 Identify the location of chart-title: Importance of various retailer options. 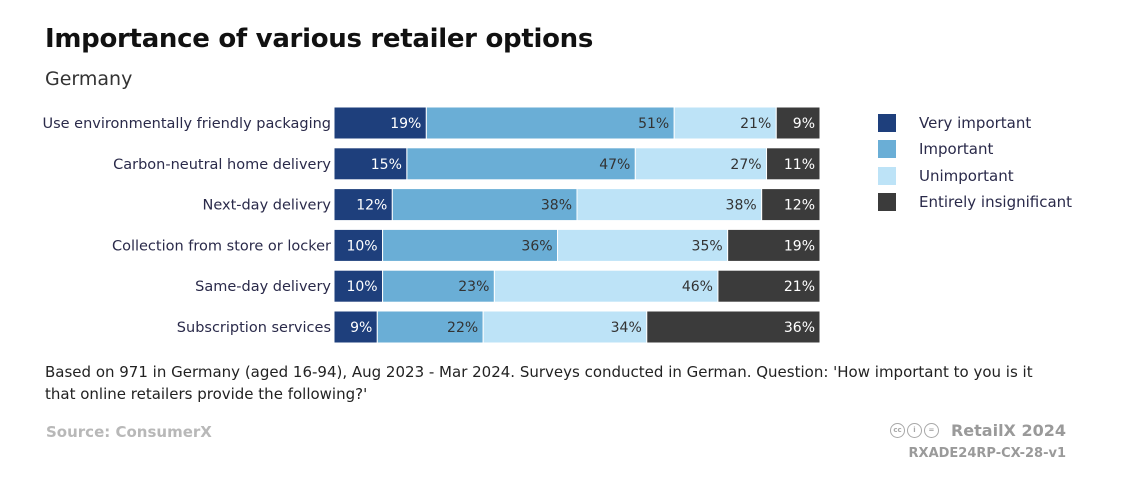
(319, 39).